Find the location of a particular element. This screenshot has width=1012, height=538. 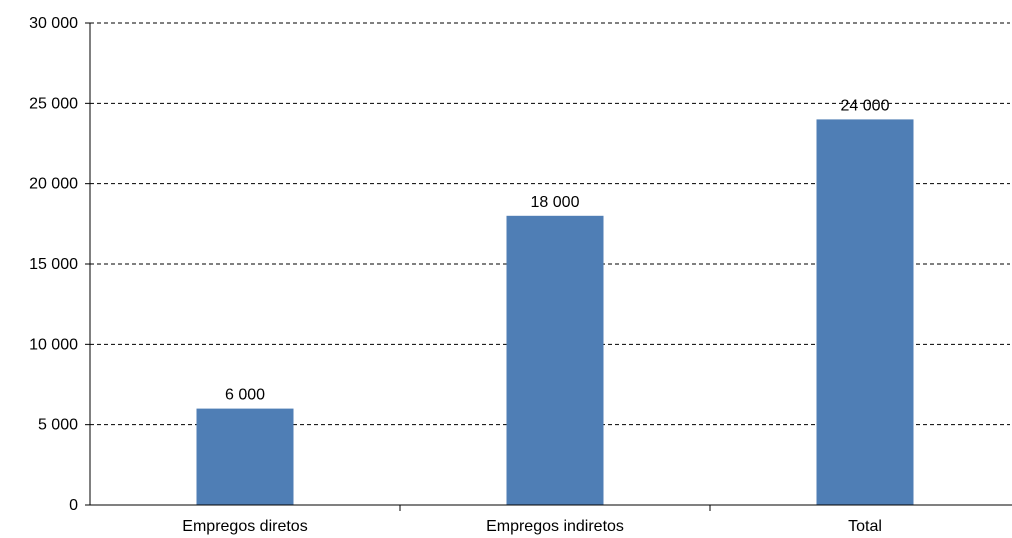

data-label-1: 18 000 is located at coordinates (555, 202).